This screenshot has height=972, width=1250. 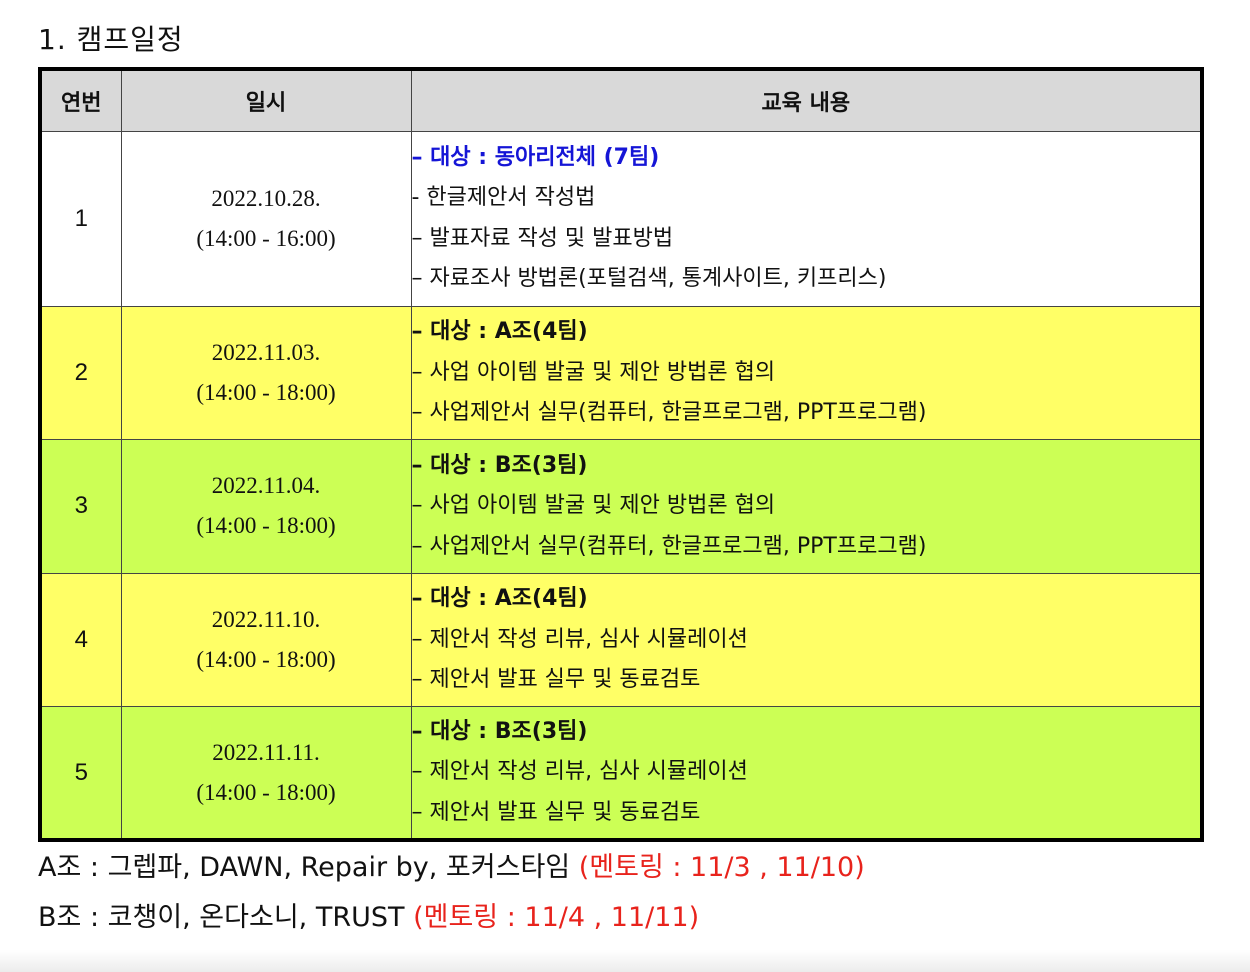 What do you see at coordinates (80, 506) in the screenshot?
I see `row-number: 3` at bounding box center [80, 506].